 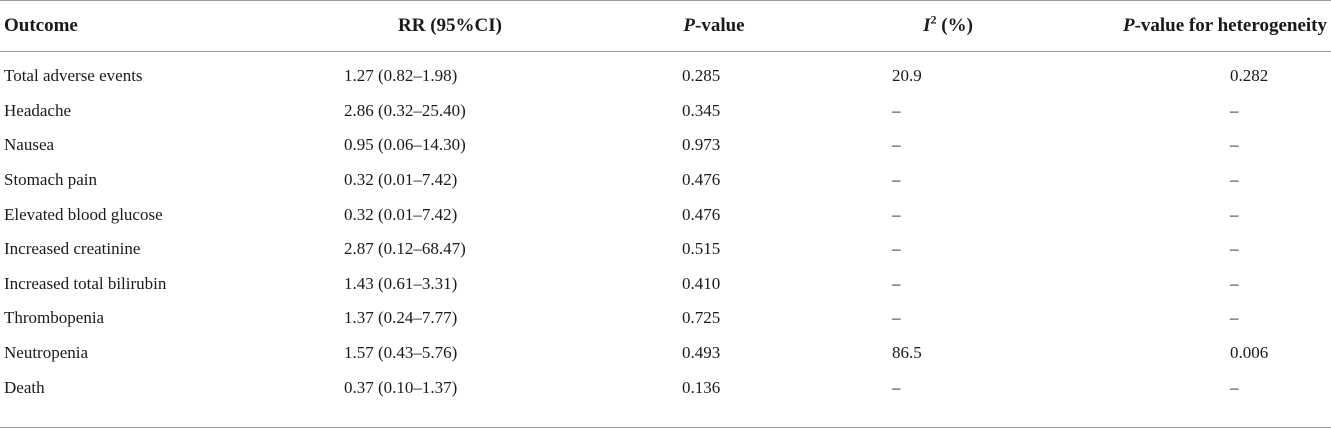 I want to click on cell-rr: 2.86 (0.32–25.40), so click(x=405, y=110).